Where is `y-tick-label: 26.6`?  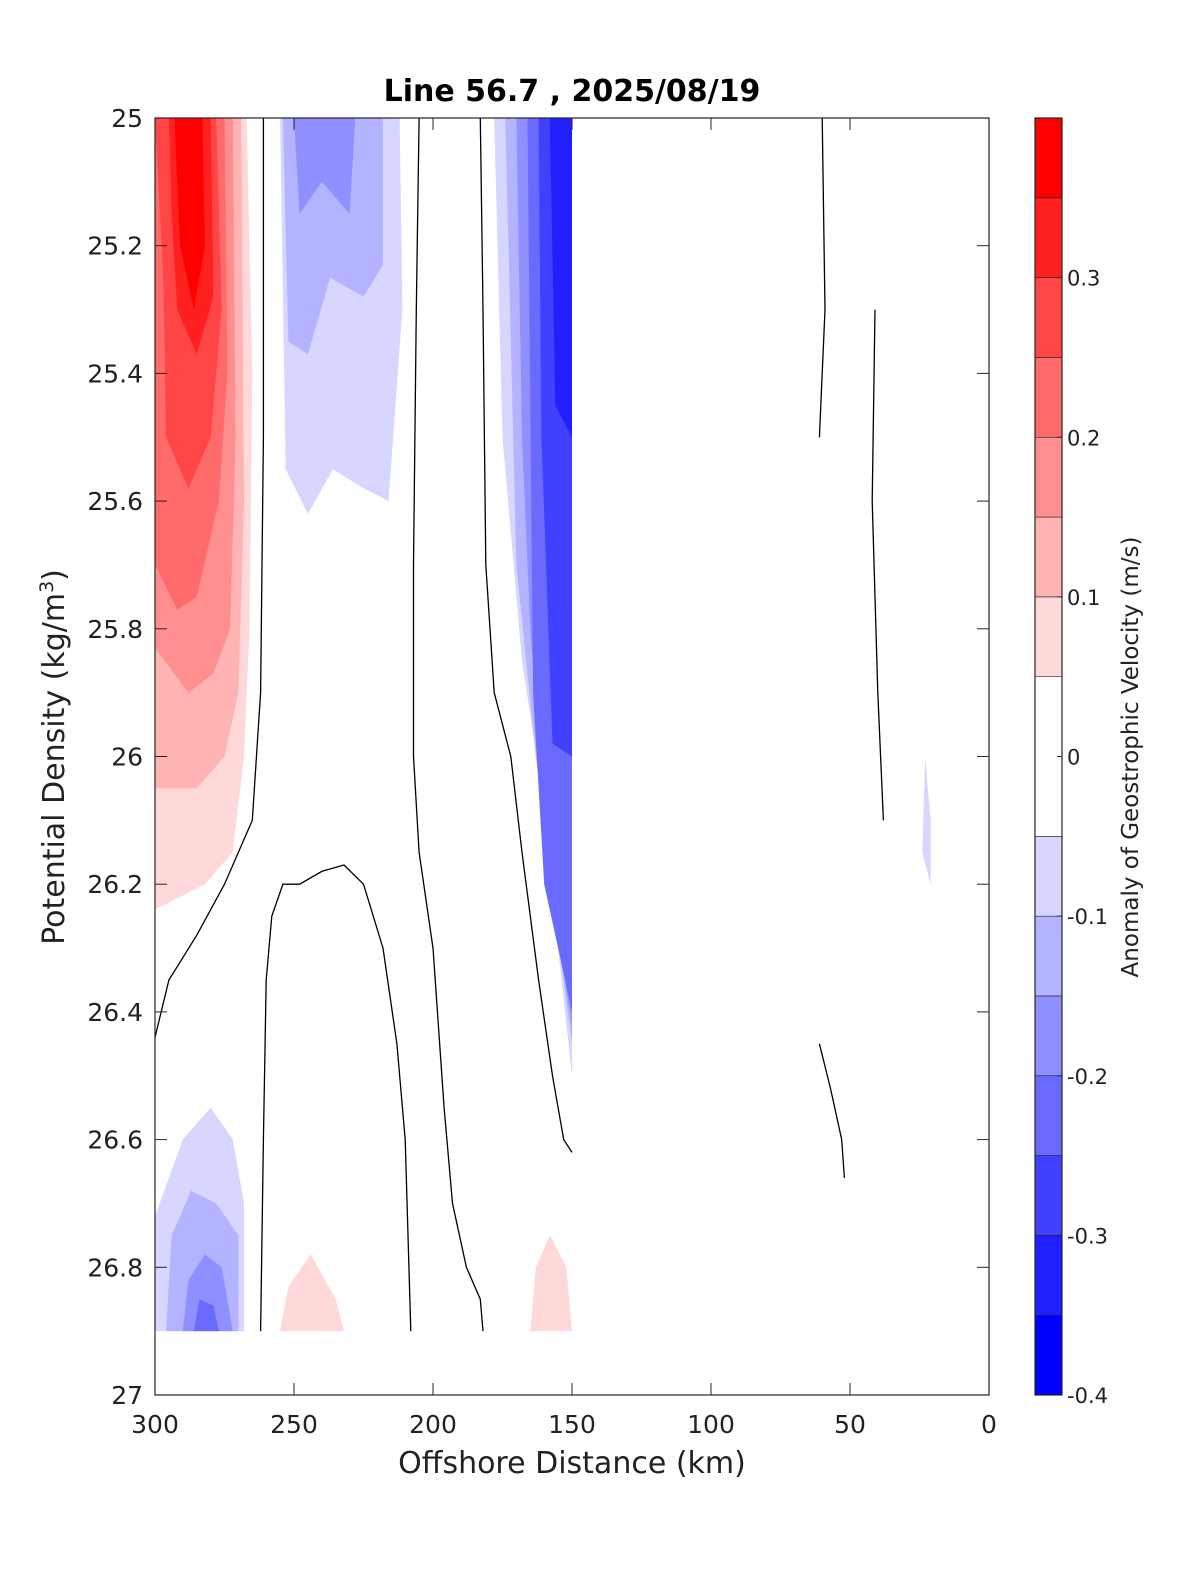 y-tick-label: 26.6 is located at coordinates (115, 1140).